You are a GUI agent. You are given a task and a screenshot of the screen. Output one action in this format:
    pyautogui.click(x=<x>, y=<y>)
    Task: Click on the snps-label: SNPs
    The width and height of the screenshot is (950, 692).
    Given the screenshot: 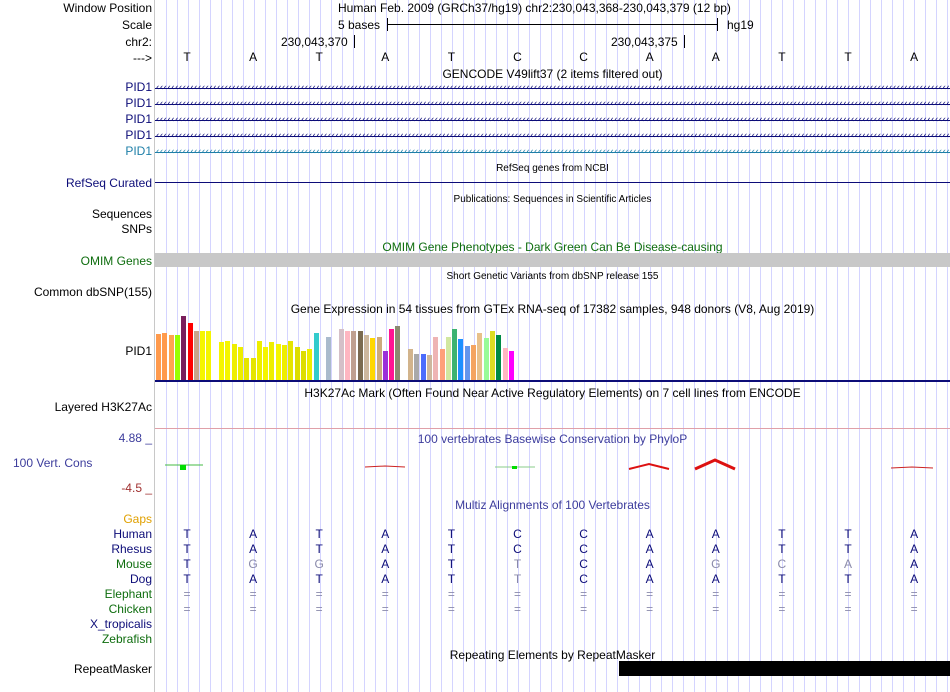 What is the action you would take?
    pyautogui.click(x=136, y=229)
    